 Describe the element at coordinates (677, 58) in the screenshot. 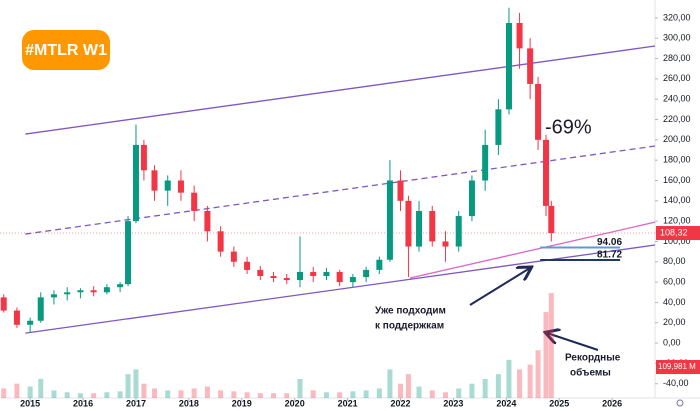

I see `y-tick-label: 280,00` at that location.